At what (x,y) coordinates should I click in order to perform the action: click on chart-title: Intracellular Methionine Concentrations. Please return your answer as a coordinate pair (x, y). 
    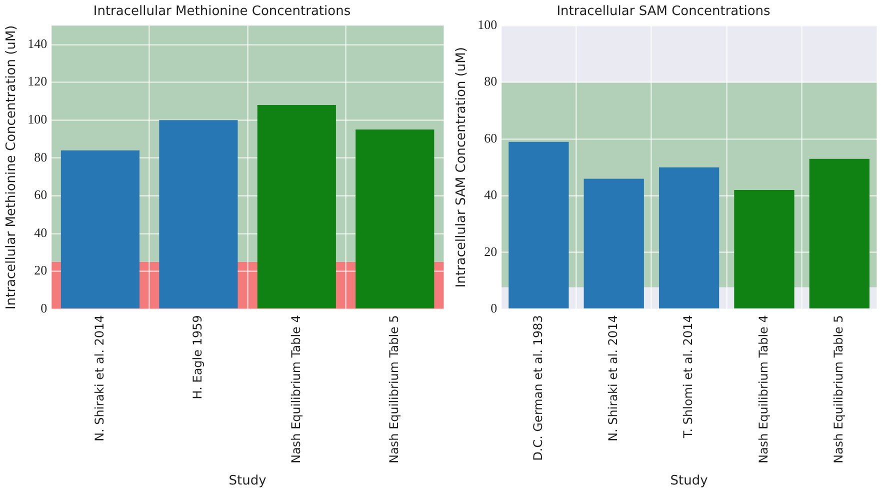
    Looking at the image, I should click on (222, 12).